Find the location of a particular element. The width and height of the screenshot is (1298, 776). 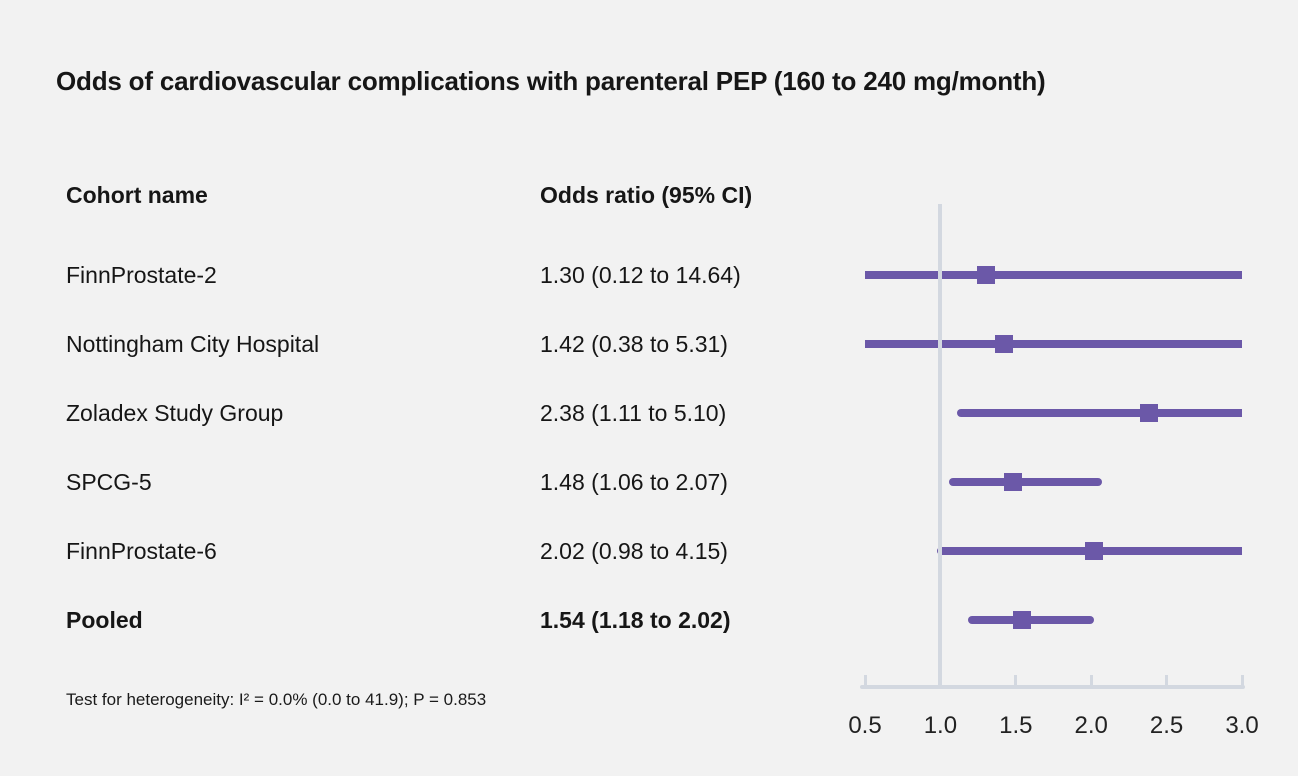

axis-tick-label: 1.5 is located at coordinates (1016, 725).